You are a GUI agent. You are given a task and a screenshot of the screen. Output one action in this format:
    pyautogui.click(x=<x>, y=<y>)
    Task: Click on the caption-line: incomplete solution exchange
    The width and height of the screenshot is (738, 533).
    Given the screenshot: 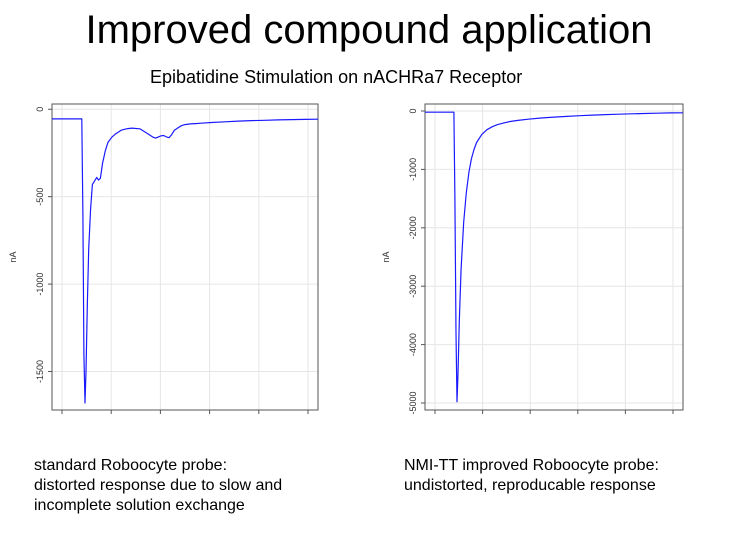 What is the action you would take?
    pyautogui.click(x=139, y=505)
    